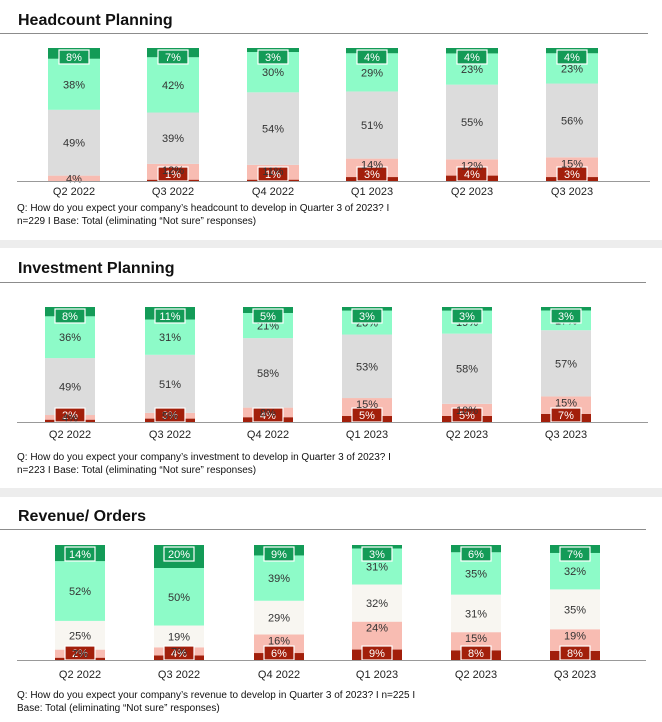  I want to click on bar-value-label: 56%, so click(572, 121).